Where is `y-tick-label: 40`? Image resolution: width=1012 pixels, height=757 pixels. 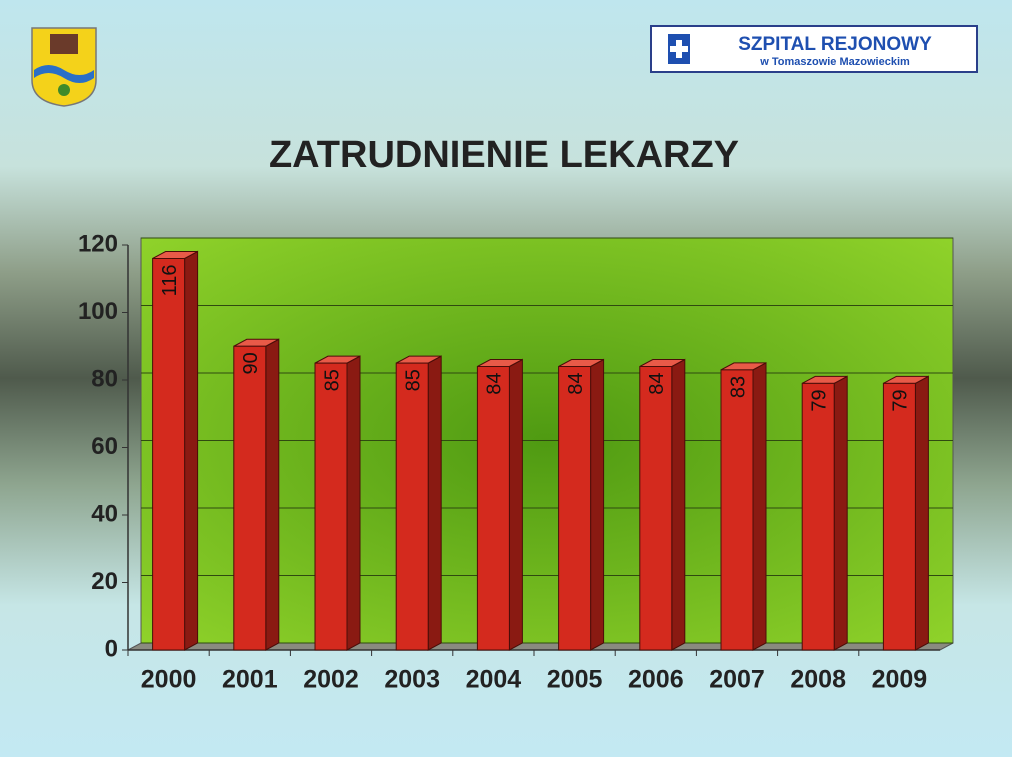 y-tick-label: 40 is located at coordinates (104, 513).